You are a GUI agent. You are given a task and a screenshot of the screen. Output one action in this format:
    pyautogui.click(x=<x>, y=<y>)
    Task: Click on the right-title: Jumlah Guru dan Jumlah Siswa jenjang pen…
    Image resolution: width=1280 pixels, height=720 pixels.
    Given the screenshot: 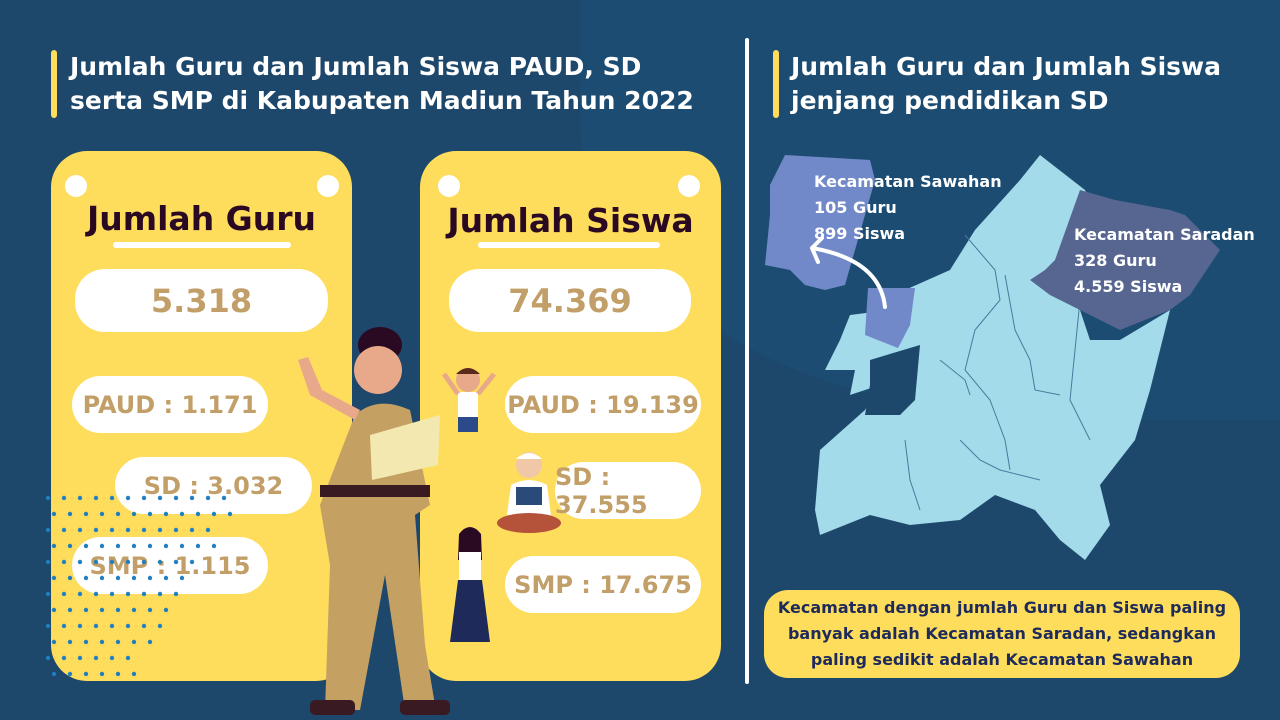 What is the action you would take?
    pyautogui.click(x=1006, y=83)
    